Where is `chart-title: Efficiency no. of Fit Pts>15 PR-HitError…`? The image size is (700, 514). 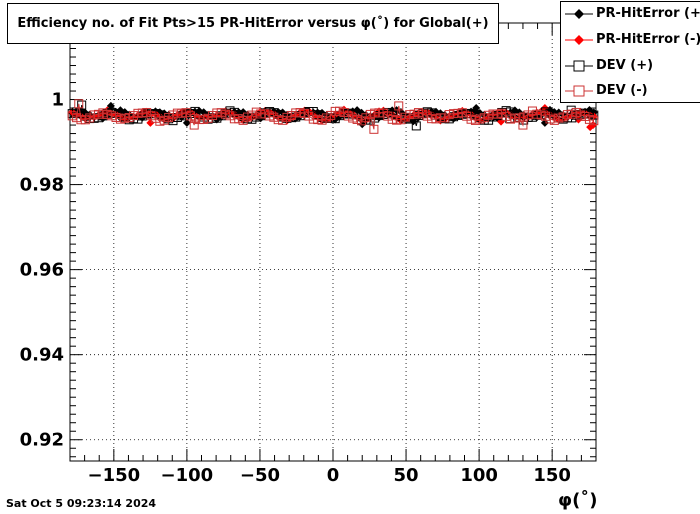
chart-title: Efficiency no. of Fit Pts>15 PR-HitError… is located at coordinates (253, 23).